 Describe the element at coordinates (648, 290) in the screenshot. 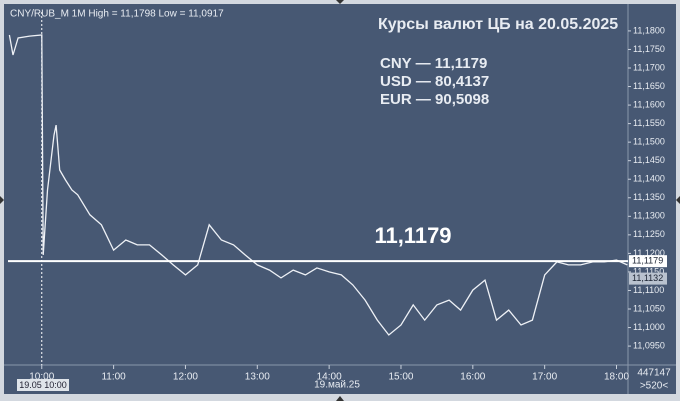

I see `y-tick-label: 11,1100` at that location.